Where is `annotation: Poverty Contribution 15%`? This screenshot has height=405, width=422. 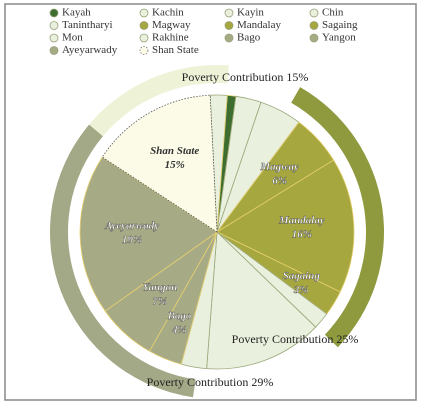
annotation: Poverty Contribution 15% is located at coordinates (245, 77).